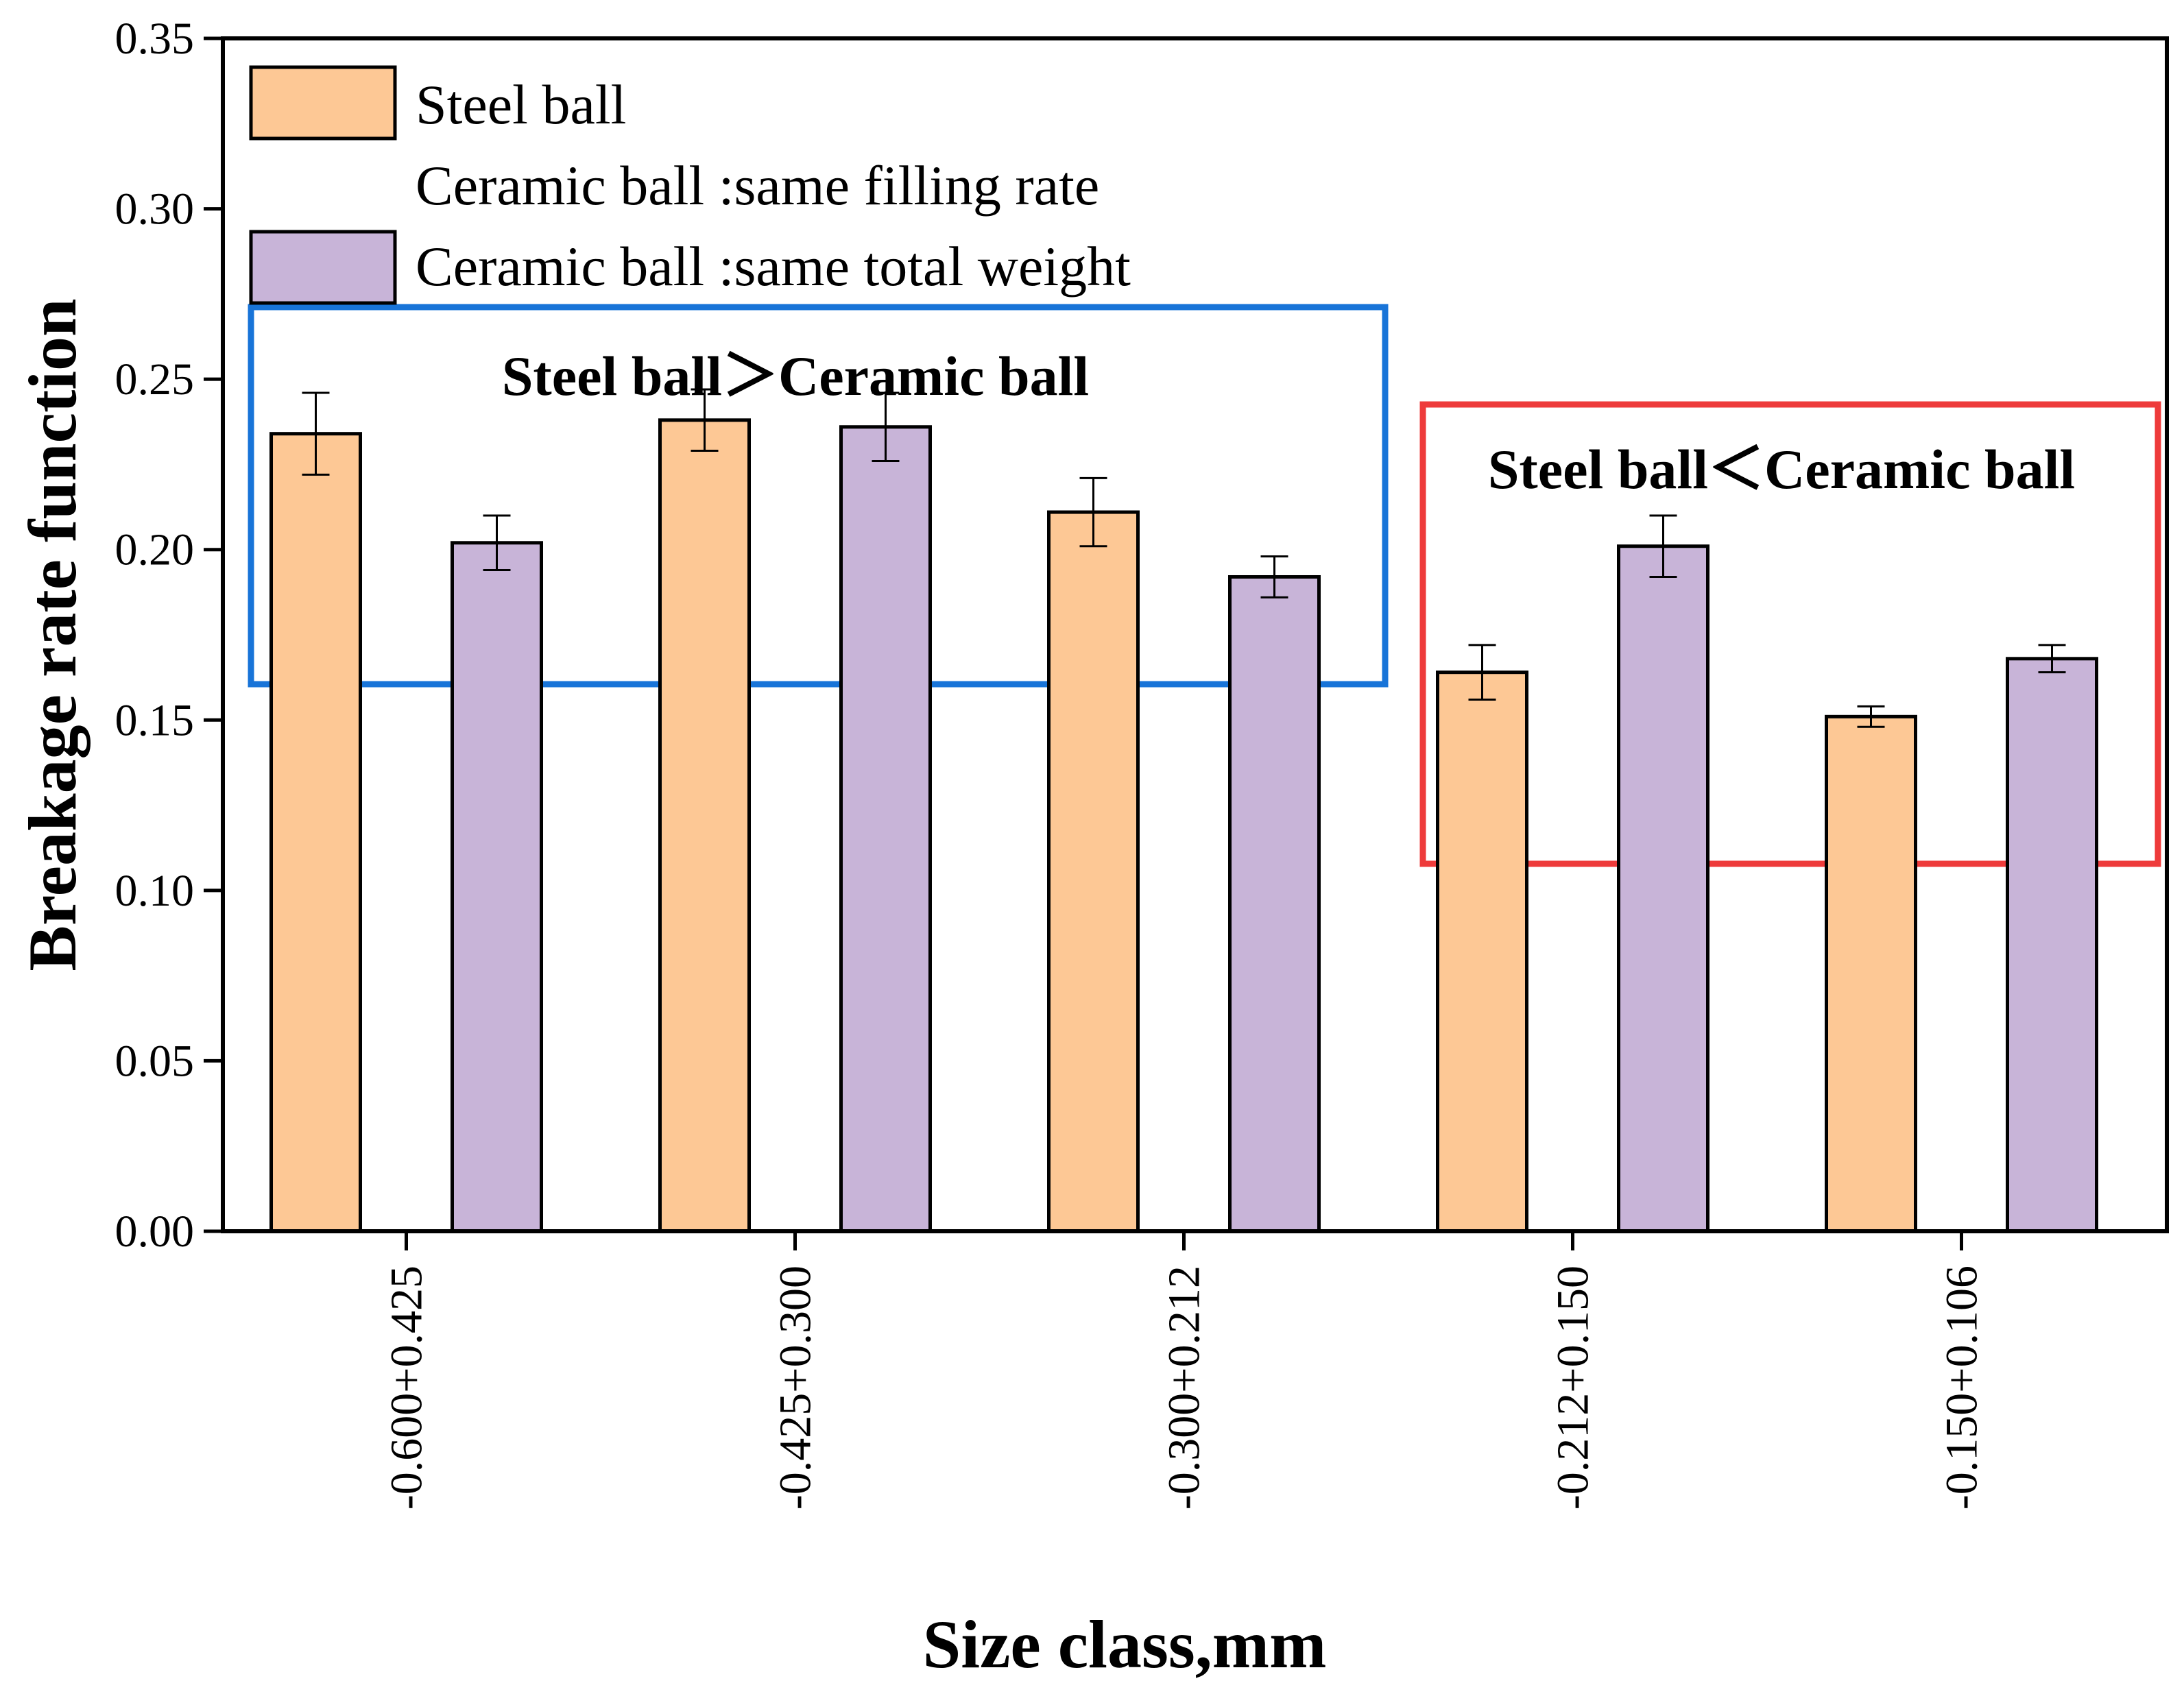 Image resolution: width=2184 pixels, height=1694 pixels. I want to click on x-axis-title: Size class,mm, so click(1125, 1644).